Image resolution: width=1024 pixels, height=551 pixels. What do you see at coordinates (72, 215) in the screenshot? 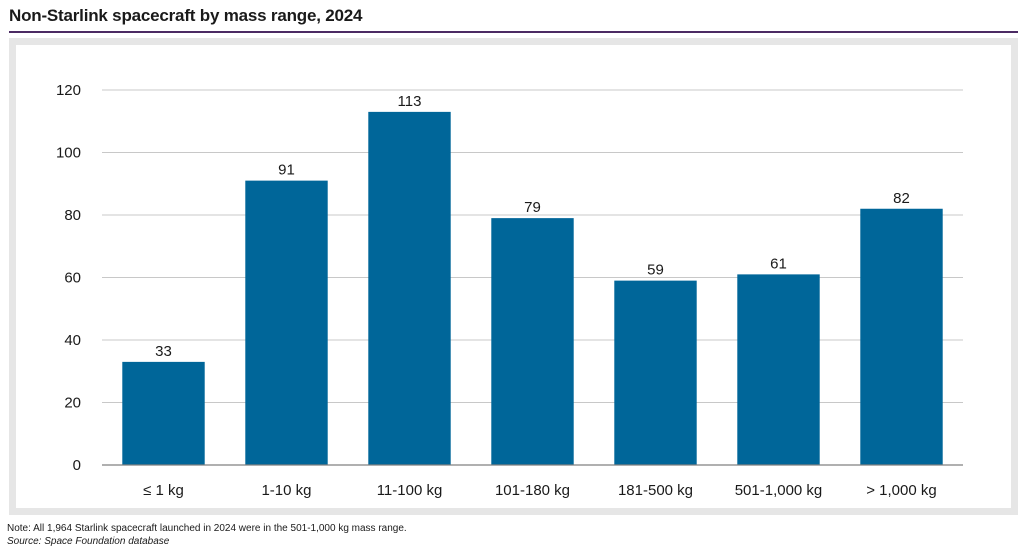
I see `y-tick-label: 80` at bounding box center [72, 215].